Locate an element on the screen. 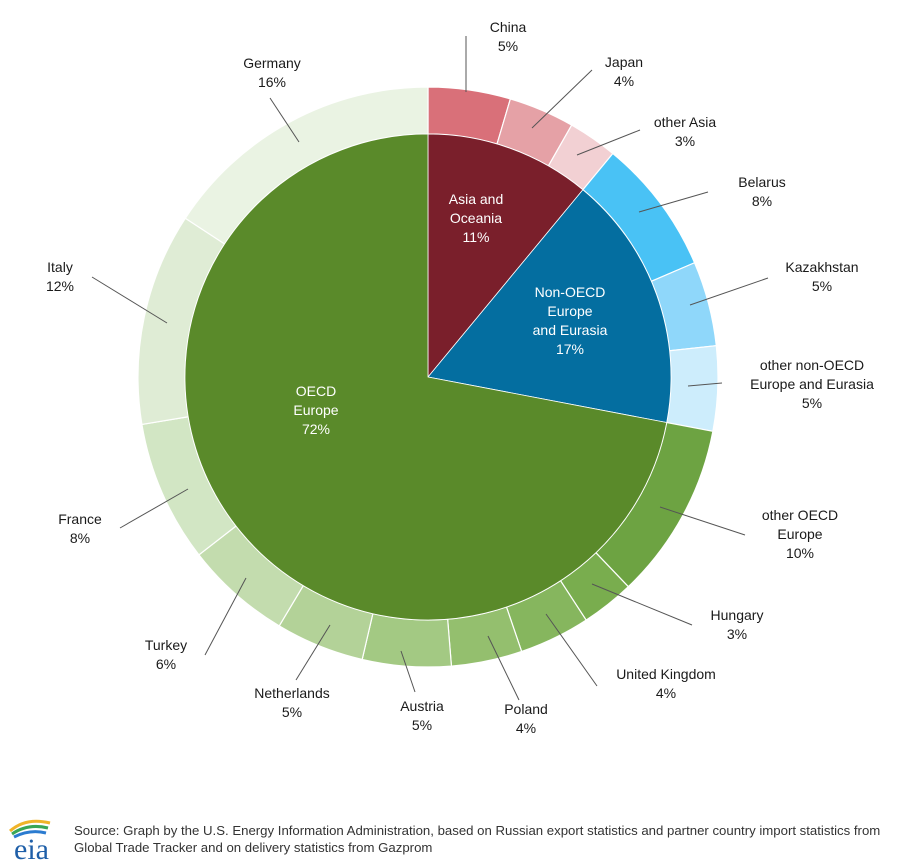 The image size is (908, 868). outer-label-hungary: Hungary 3% is located at coordinates (737, 624).